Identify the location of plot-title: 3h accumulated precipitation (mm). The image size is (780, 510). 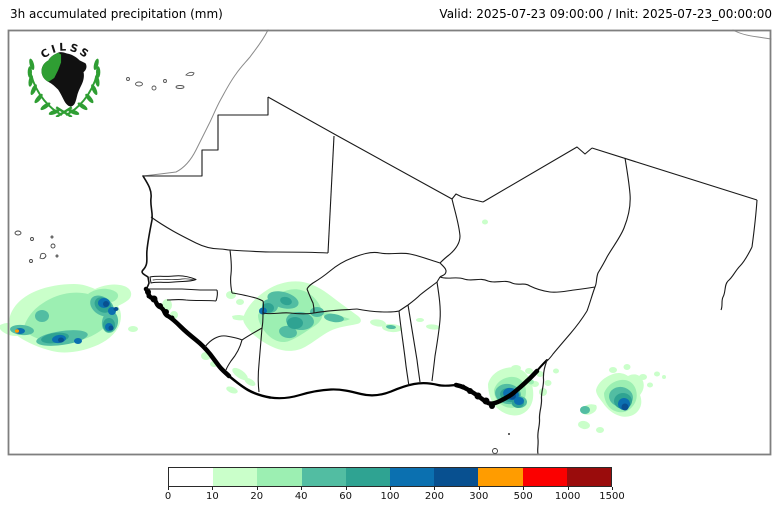
(116, 14).